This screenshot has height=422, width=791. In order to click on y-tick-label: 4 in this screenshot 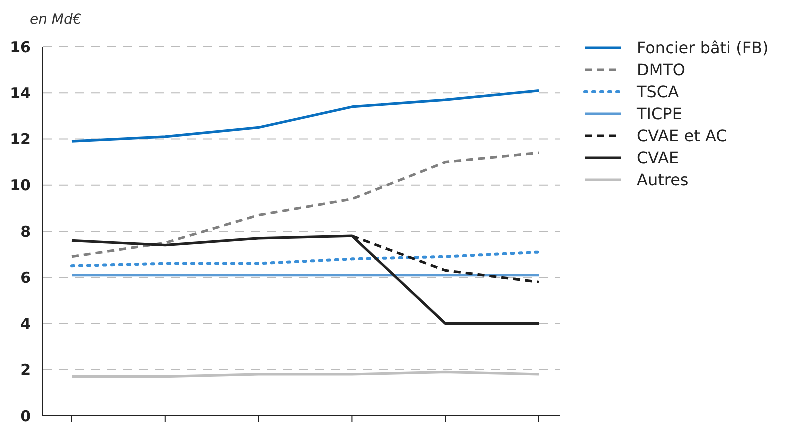, I will do `click(25, 324)`.